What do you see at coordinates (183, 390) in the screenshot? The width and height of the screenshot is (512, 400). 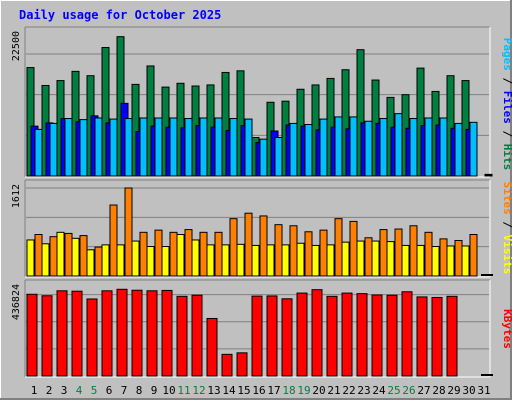 I see `x-tick-label: 11` at bounding box center [183, 390].